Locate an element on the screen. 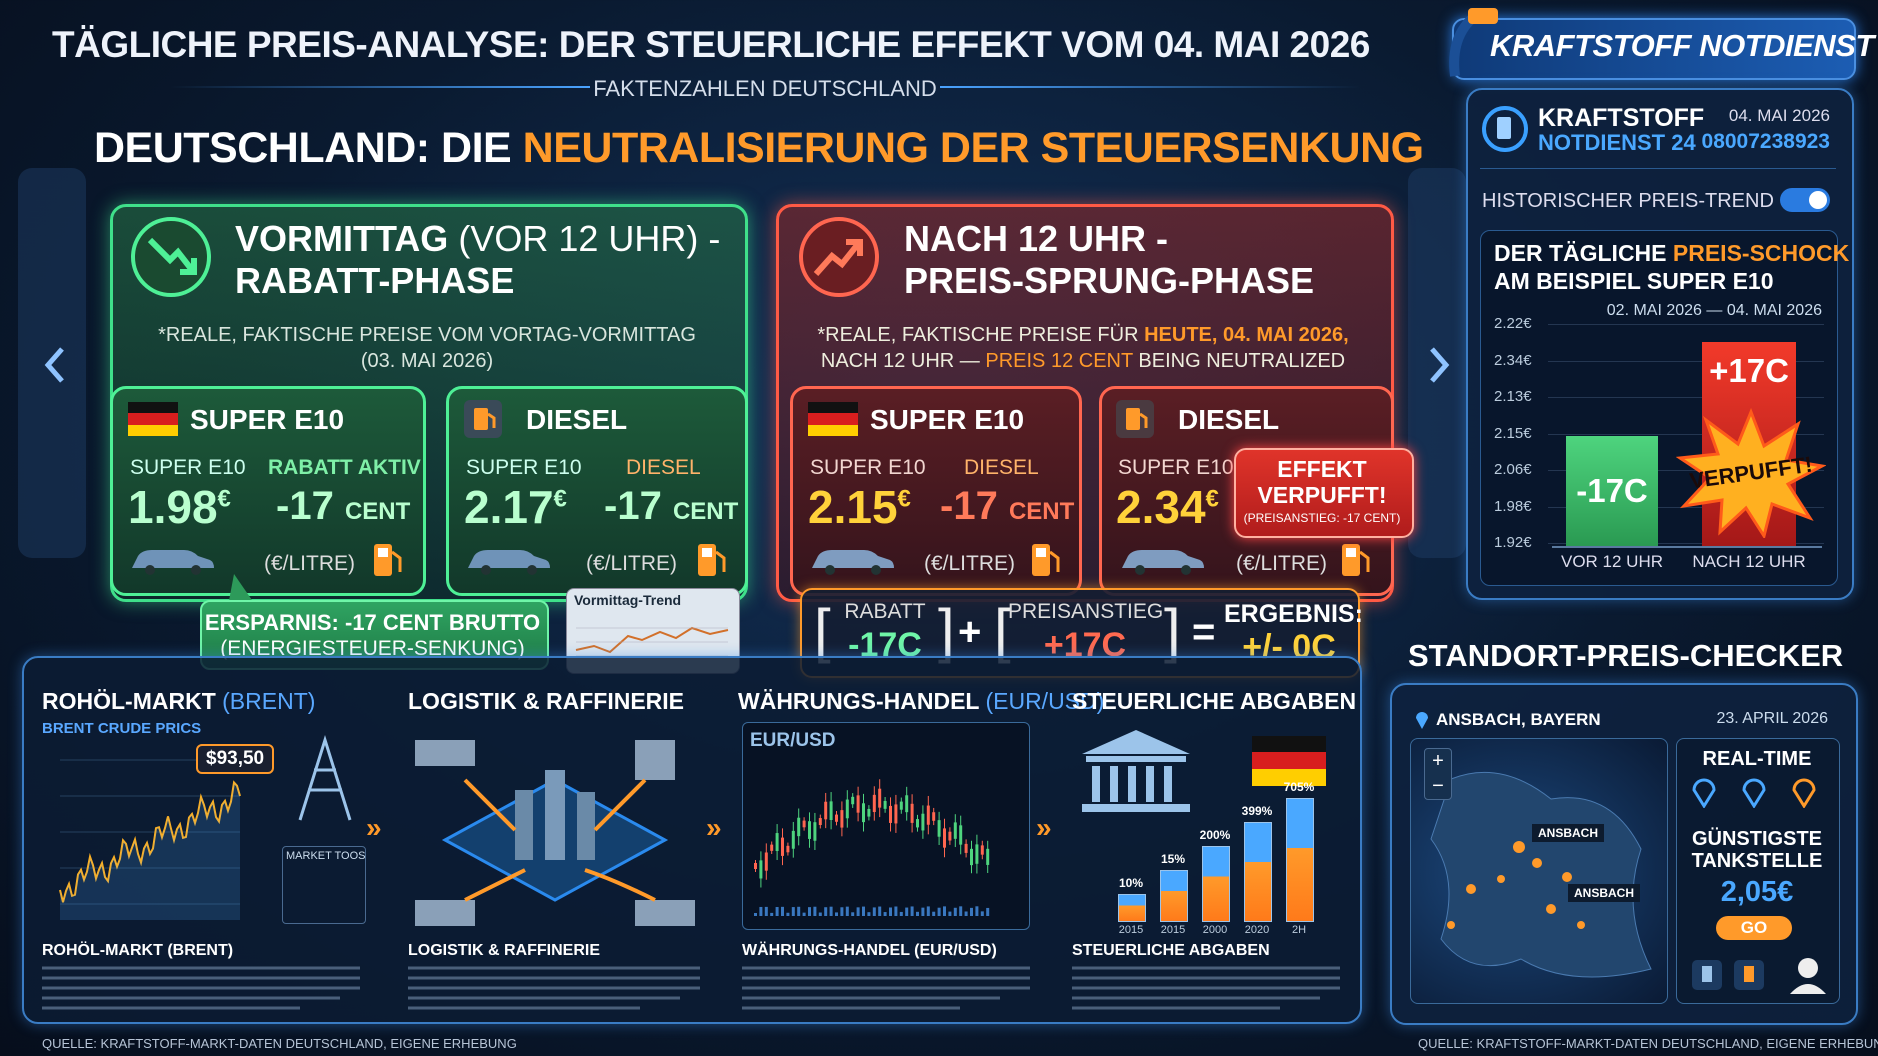  section-title-sub: (EUR/USD) is located at coordinates (1045, 701).